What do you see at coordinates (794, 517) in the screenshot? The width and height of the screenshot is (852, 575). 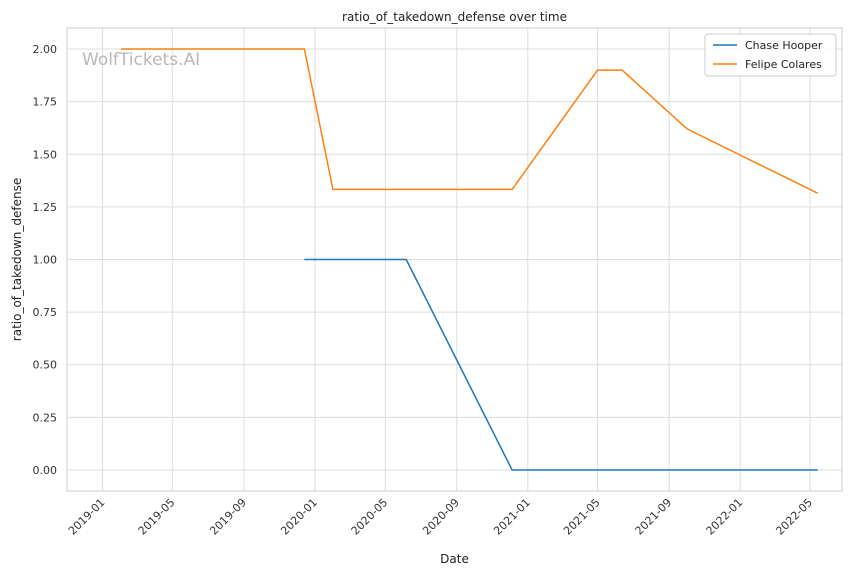 I see `x-tick-label: 2022-05` at bounding box center [794, 517].